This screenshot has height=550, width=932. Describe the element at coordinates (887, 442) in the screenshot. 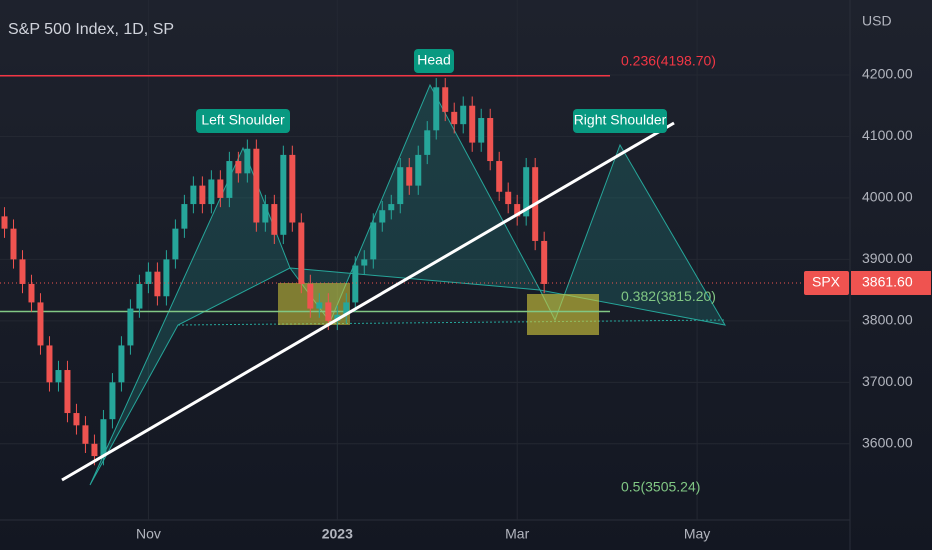

I see `y-tick-label: 3600.00` at that location.